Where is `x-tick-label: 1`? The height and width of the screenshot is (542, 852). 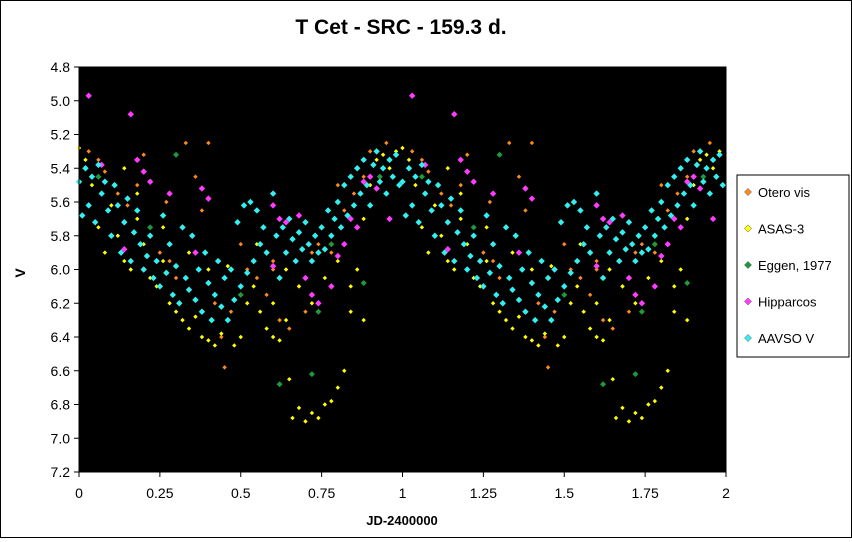 x-tick-label: 1 is located at coordinates (403, 493).